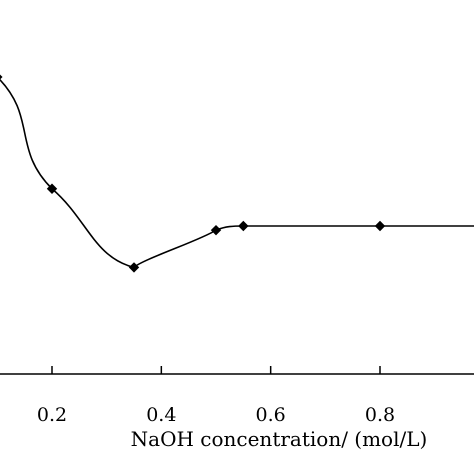  Describe the element at coordinates (52, 415) in the screenshot. I see `x-tick-label: 0.2` at that location.